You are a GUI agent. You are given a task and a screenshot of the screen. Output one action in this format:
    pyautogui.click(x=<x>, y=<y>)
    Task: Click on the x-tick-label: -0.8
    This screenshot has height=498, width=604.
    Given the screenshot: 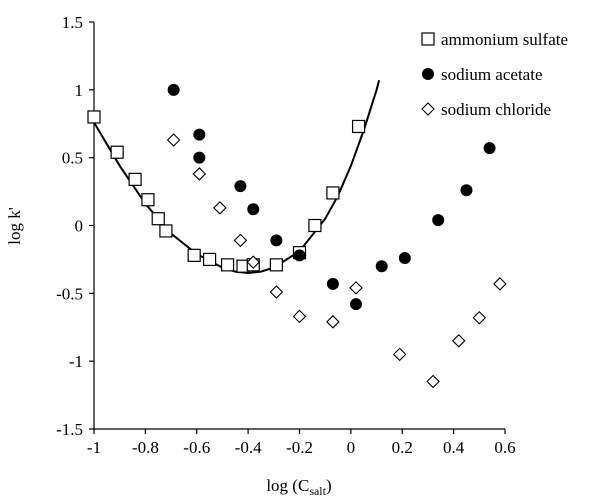 What is the action you would take?
    pyautogui.click(x=145, y=447)
    